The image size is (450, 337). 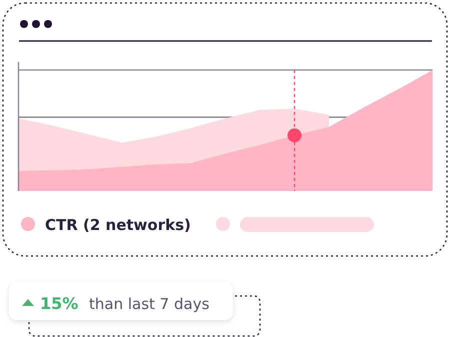 I want to click on text: 15%, so click(x=59, y=303).